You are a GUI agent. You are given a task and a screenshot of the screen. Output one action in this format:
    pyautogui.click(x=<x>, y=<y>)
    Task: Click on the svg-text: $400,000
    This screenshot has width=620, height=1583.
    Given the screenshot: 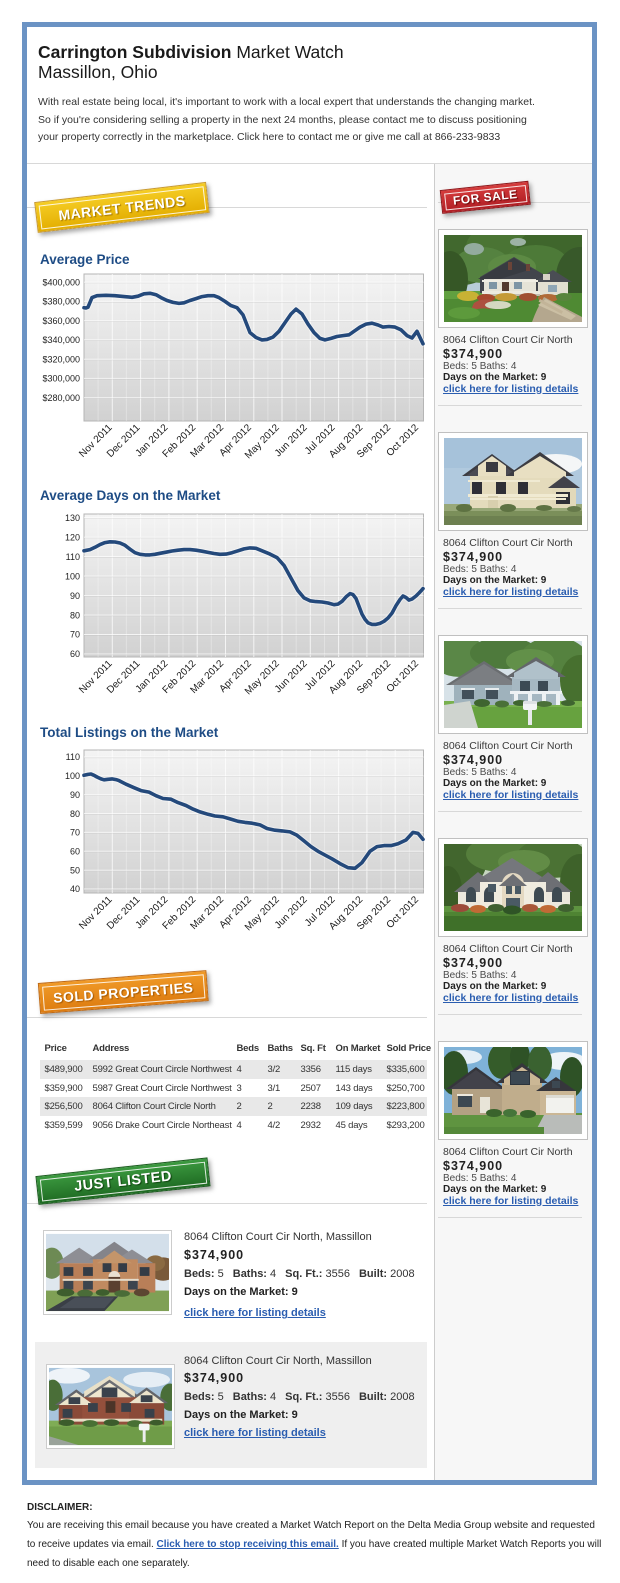 What is the action you would take?
    pyautogui.click(x=61, y=282)
    